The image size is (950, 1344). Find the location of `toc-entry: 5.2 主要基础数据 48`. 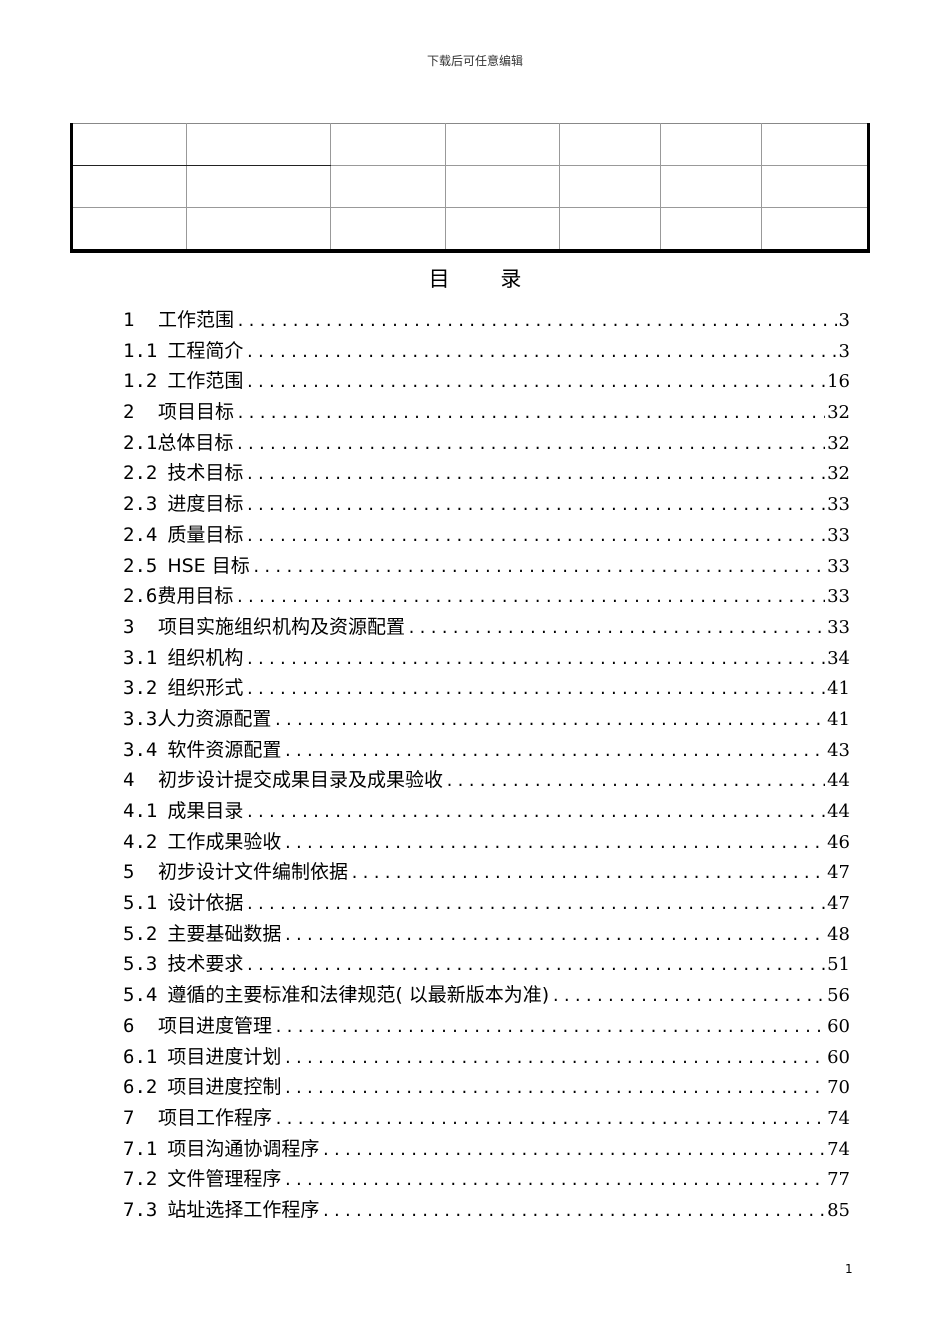

toc-entry: 5.2 主要基础数据 48 is located at coordinates (486, 934).